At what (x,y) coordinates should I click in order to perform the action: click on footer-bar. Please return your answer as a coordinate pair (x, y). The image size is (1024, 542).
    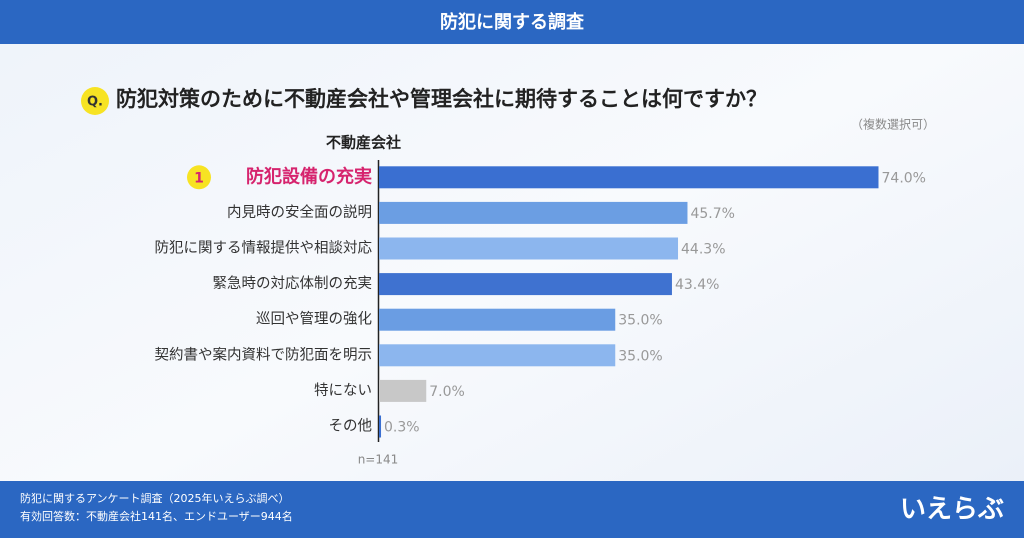
    Looking at the image, I should click on (512, 509).